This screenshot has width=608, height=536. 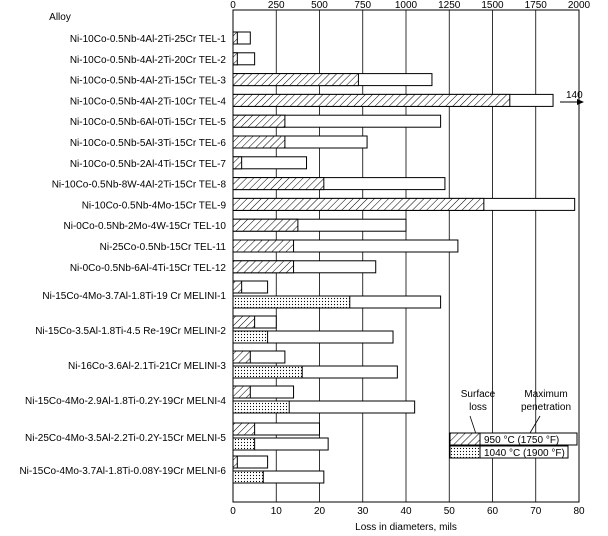 What do you see at coordinates (406, 5) in the screenshot?
I see `top-tick-label: 1000` at bounding box center [406, 5].